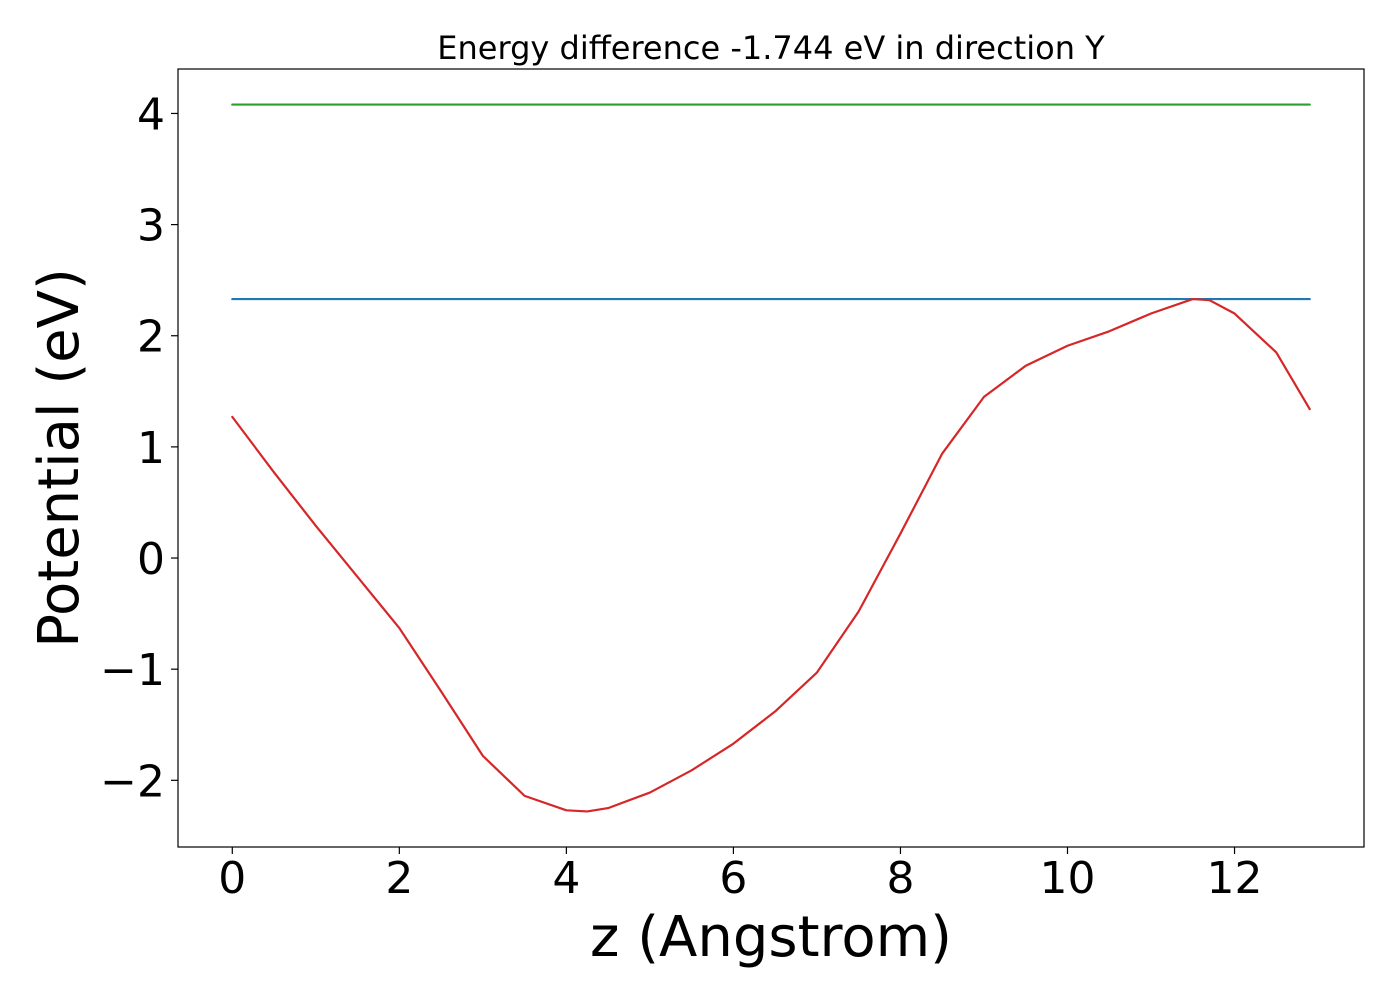  I want to click on x-tick-label: 10, so click(1068, 878).